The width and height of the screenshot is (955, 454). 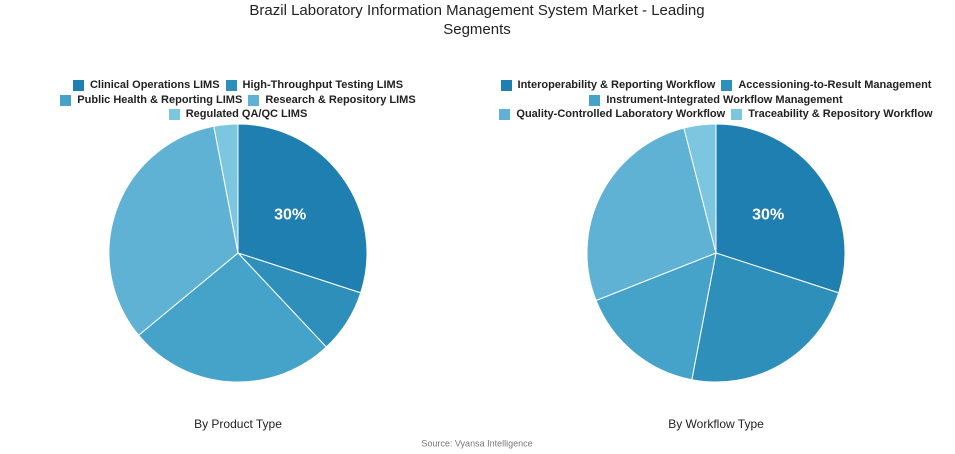 I want to click on legend-item: Public Health & Reporting LIMS, so click(x=151, y=101).